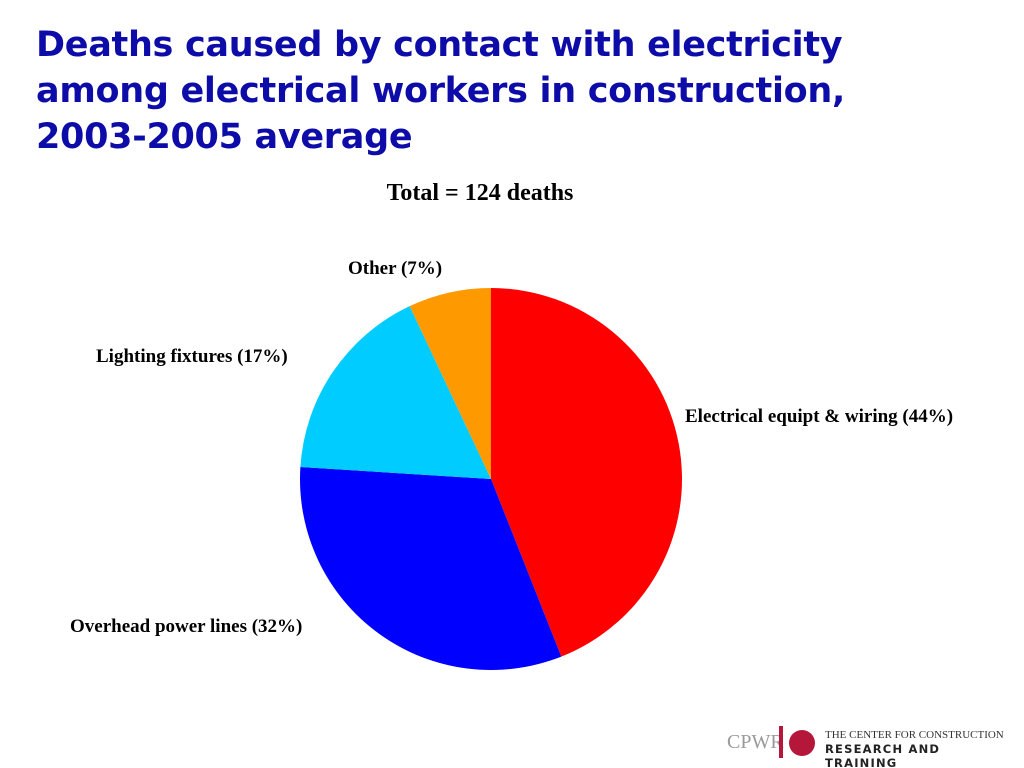  I want to click on slice-label-lighting: Lighting fixtures (17%), so click(192, 356).